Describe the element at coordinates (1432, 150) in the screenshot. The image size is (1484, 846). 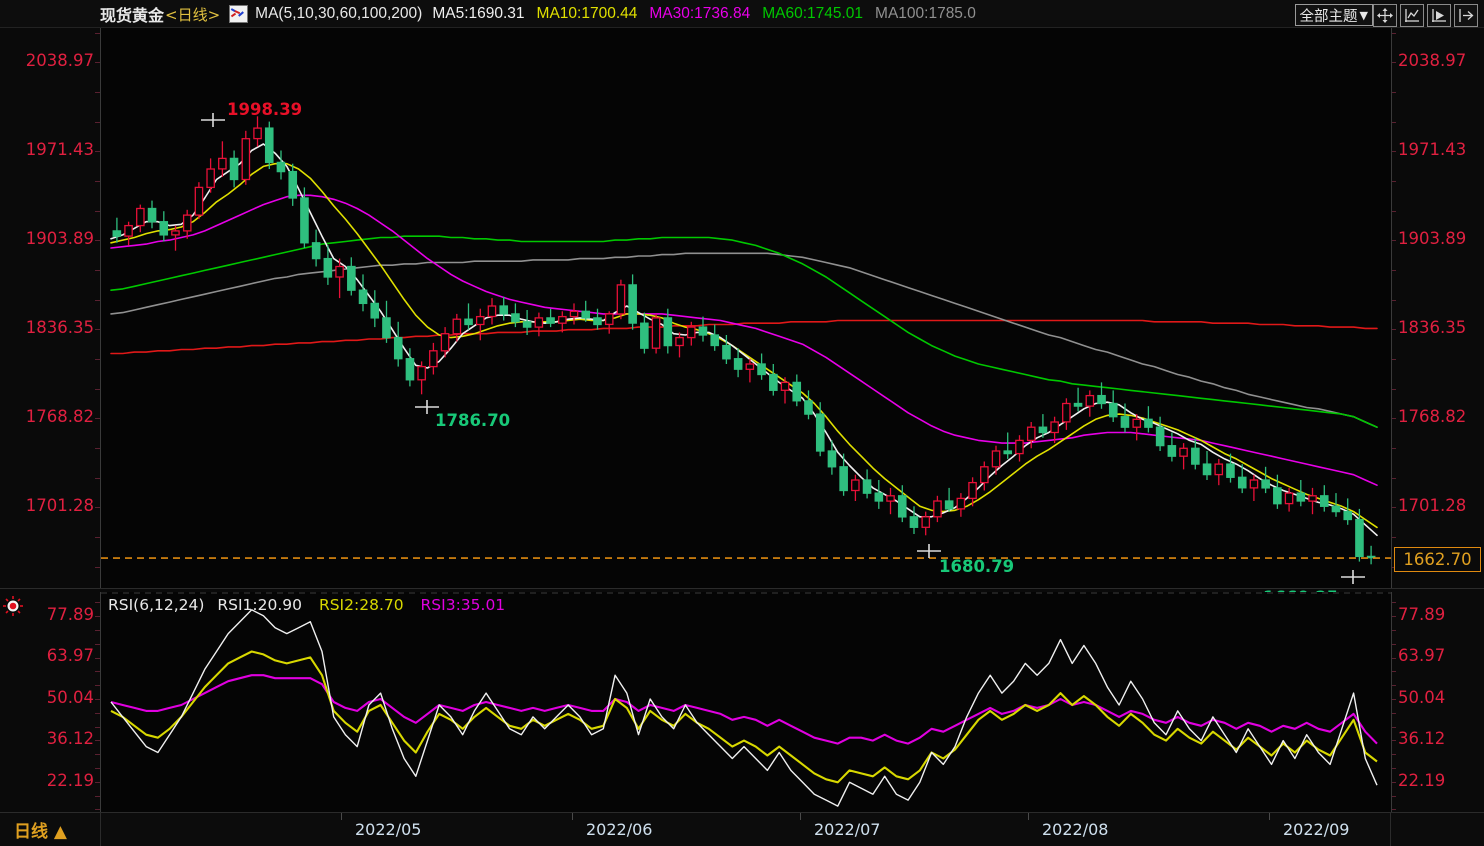
I see `price-tick-label: 1971.43` at that location.